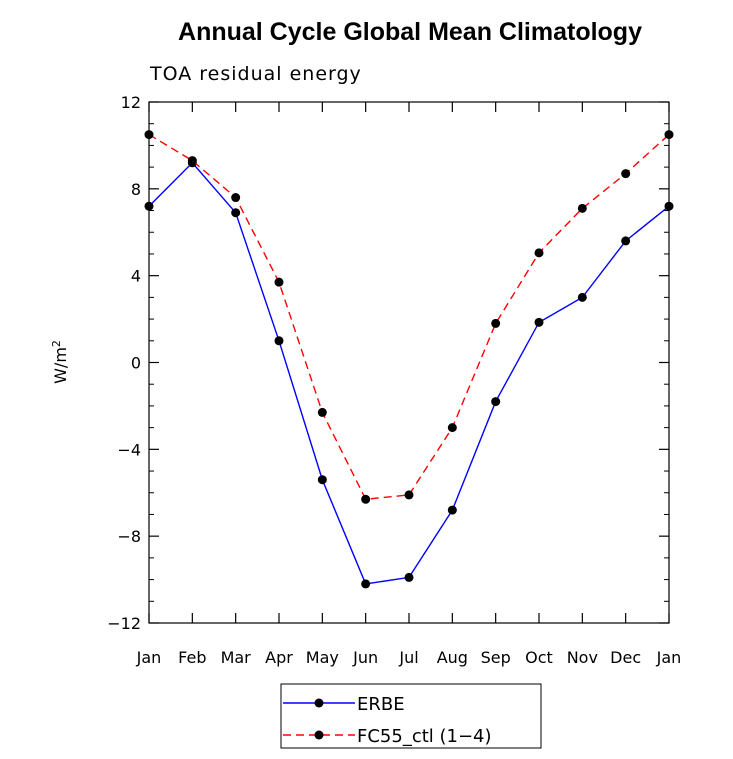 The height and width of the screenshot is (759, 733). Describe the element at coordinates (539, 657) in the screenshot. I see `x-tick-label: Oct` at that location.